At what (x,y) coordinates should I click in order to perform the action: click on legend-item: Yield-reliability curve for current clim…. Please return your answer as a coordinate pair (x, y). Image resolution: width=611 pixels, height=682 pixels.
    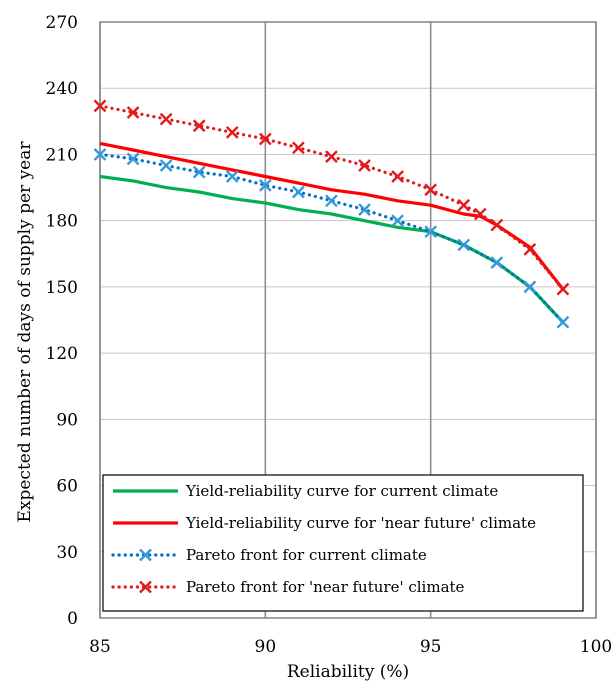
    Looking at the image, I should click on (305, 491).